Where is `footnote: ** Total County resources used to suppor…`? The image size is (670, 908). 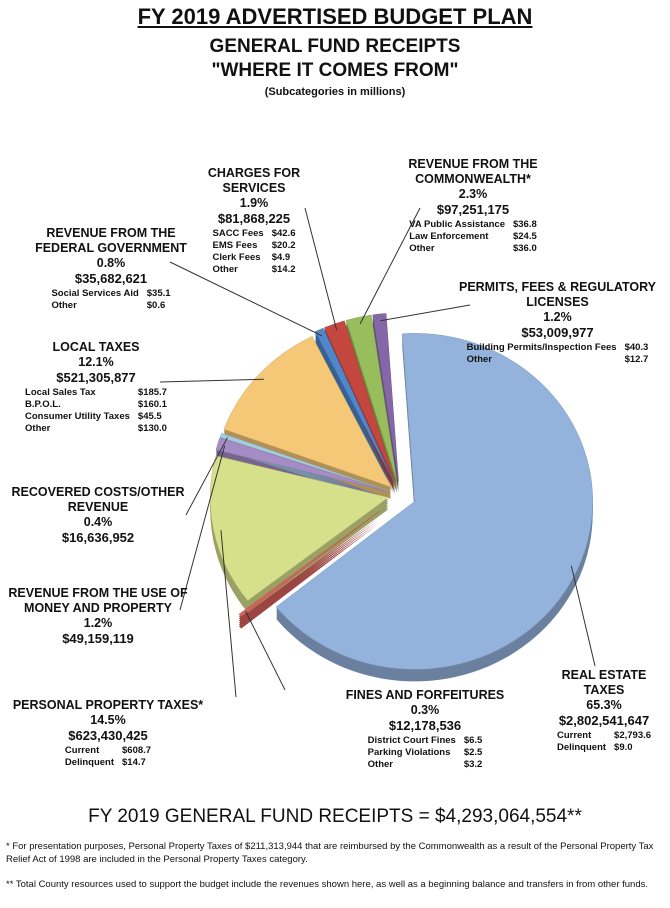
footnote: ** Total County resources used to suppor… is located at coordinates (327, 884).